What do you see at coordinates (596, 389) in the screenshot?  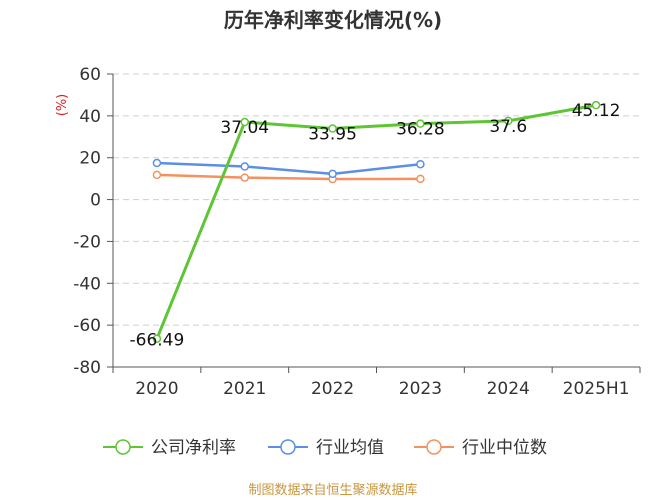 I see `x-tick-label: 2025H1` at bounding box center [596, 389].